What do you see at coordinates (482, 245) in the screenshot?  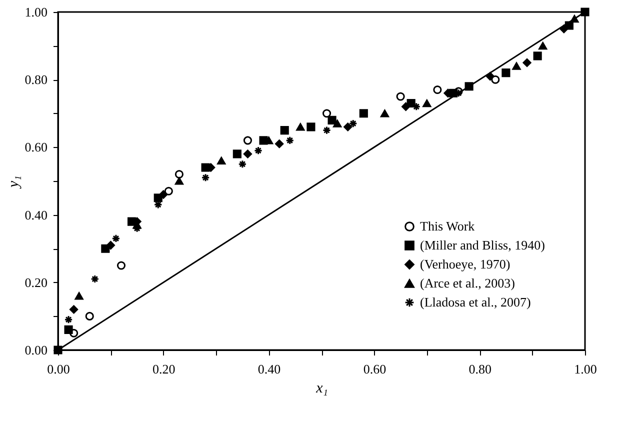 I see `legend-label: (Miller and Bliss, 1940)` at bounding box center [482, 245].